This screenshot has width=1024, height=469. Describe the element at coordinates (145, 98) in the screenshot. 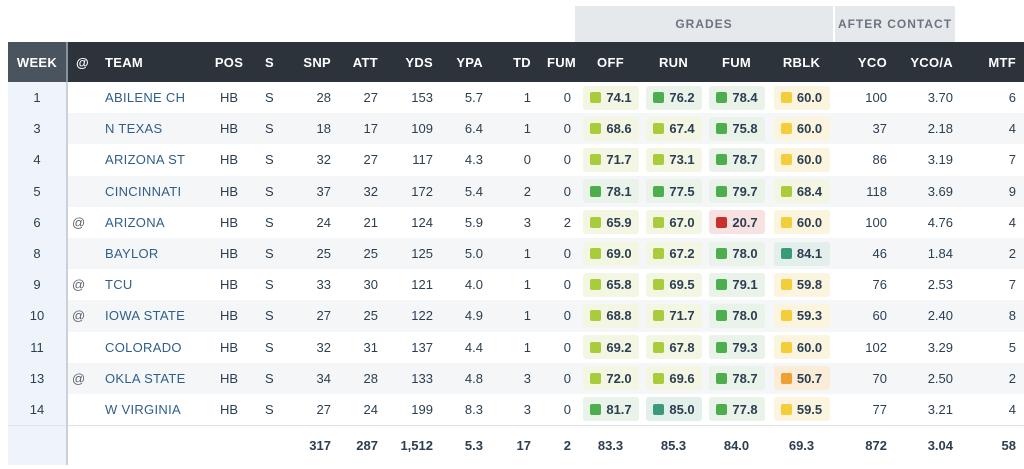

I see `team-name: ABILENE CH` at that location.